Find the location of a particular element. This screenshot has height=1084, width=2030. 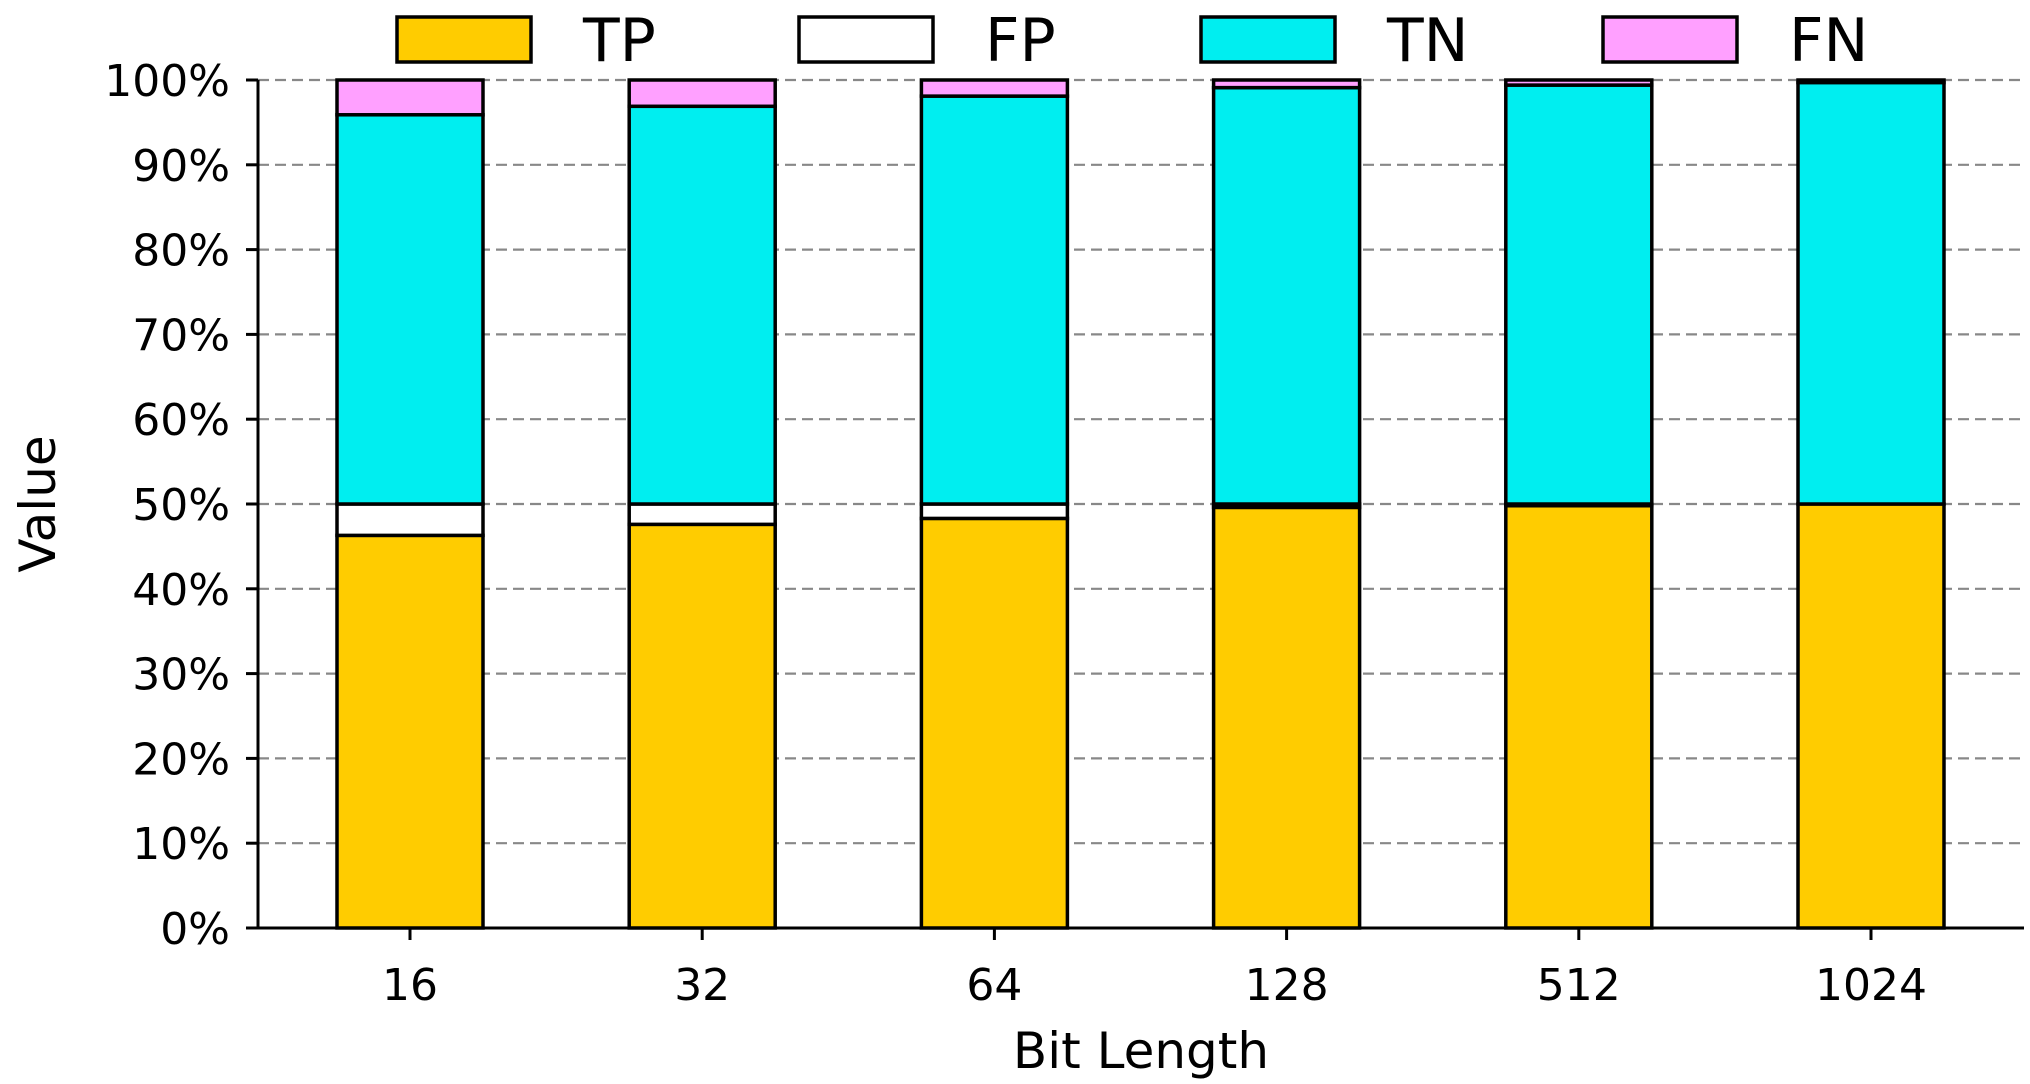

legend-swatch-fn is located at coordinates (1670, 39).